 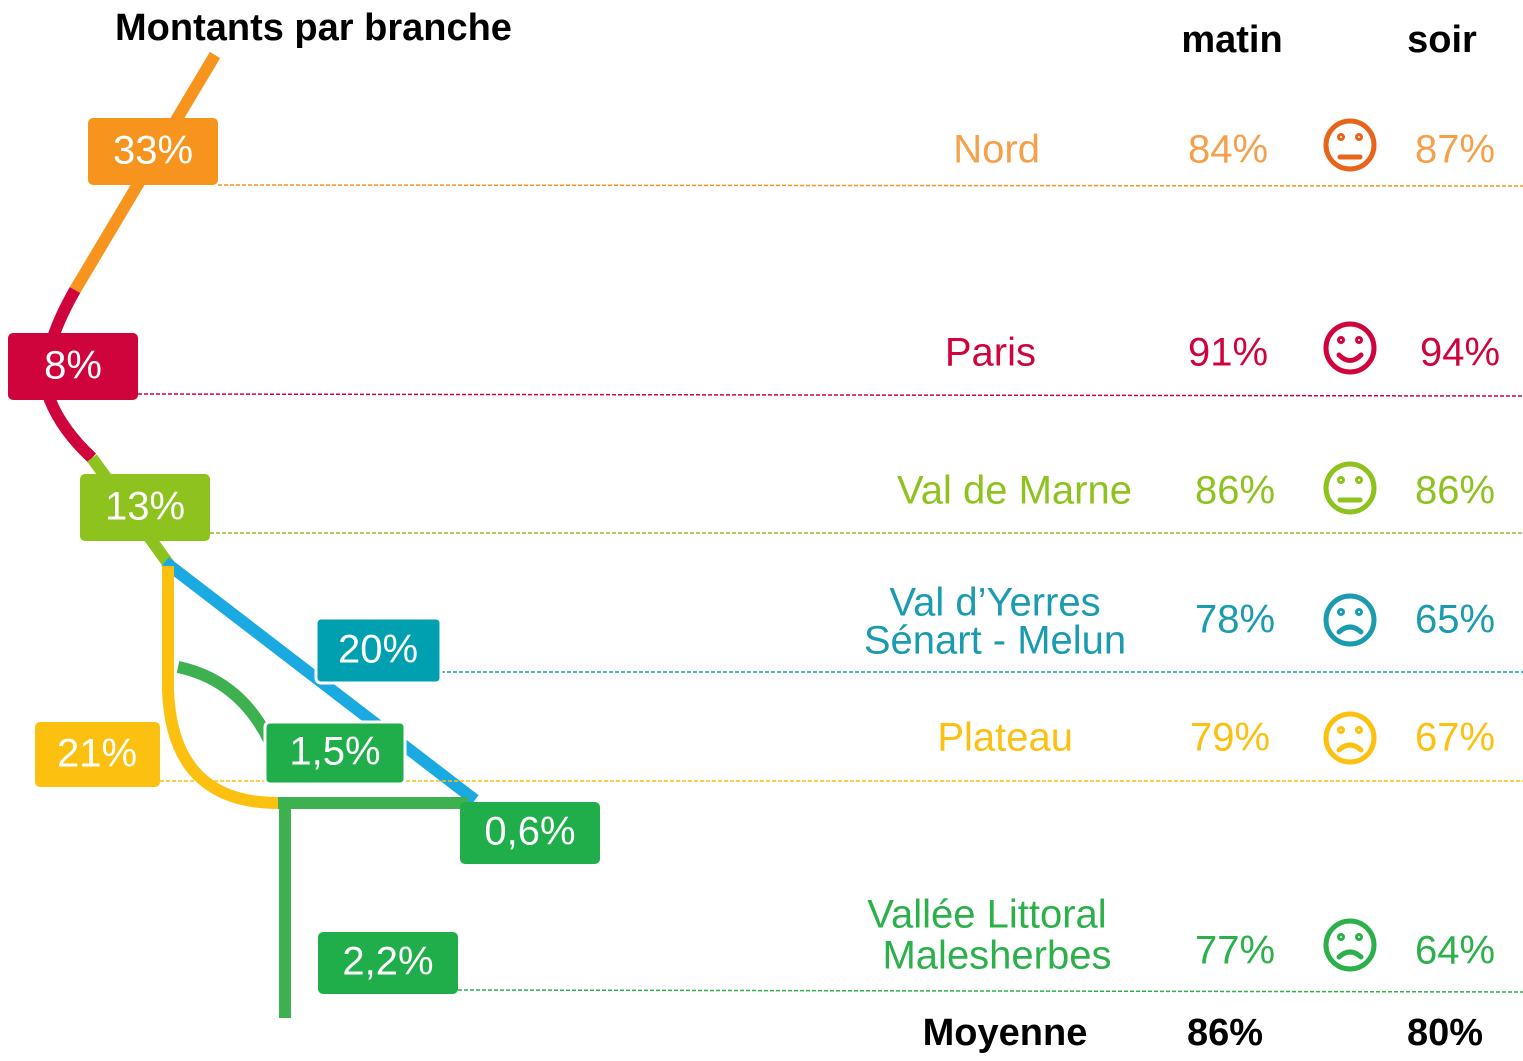 I want to click on branch-value: 0,6%, so click(x=529, y=832).